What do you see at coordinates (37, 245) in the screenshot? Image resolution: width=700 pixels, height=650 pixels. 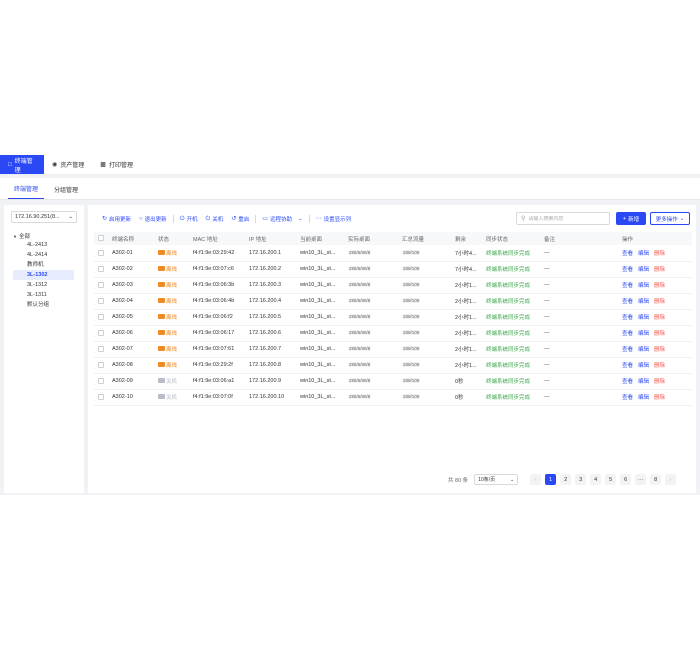 I see `tree-item: 4L-2413` at bounding box center [37, 245].